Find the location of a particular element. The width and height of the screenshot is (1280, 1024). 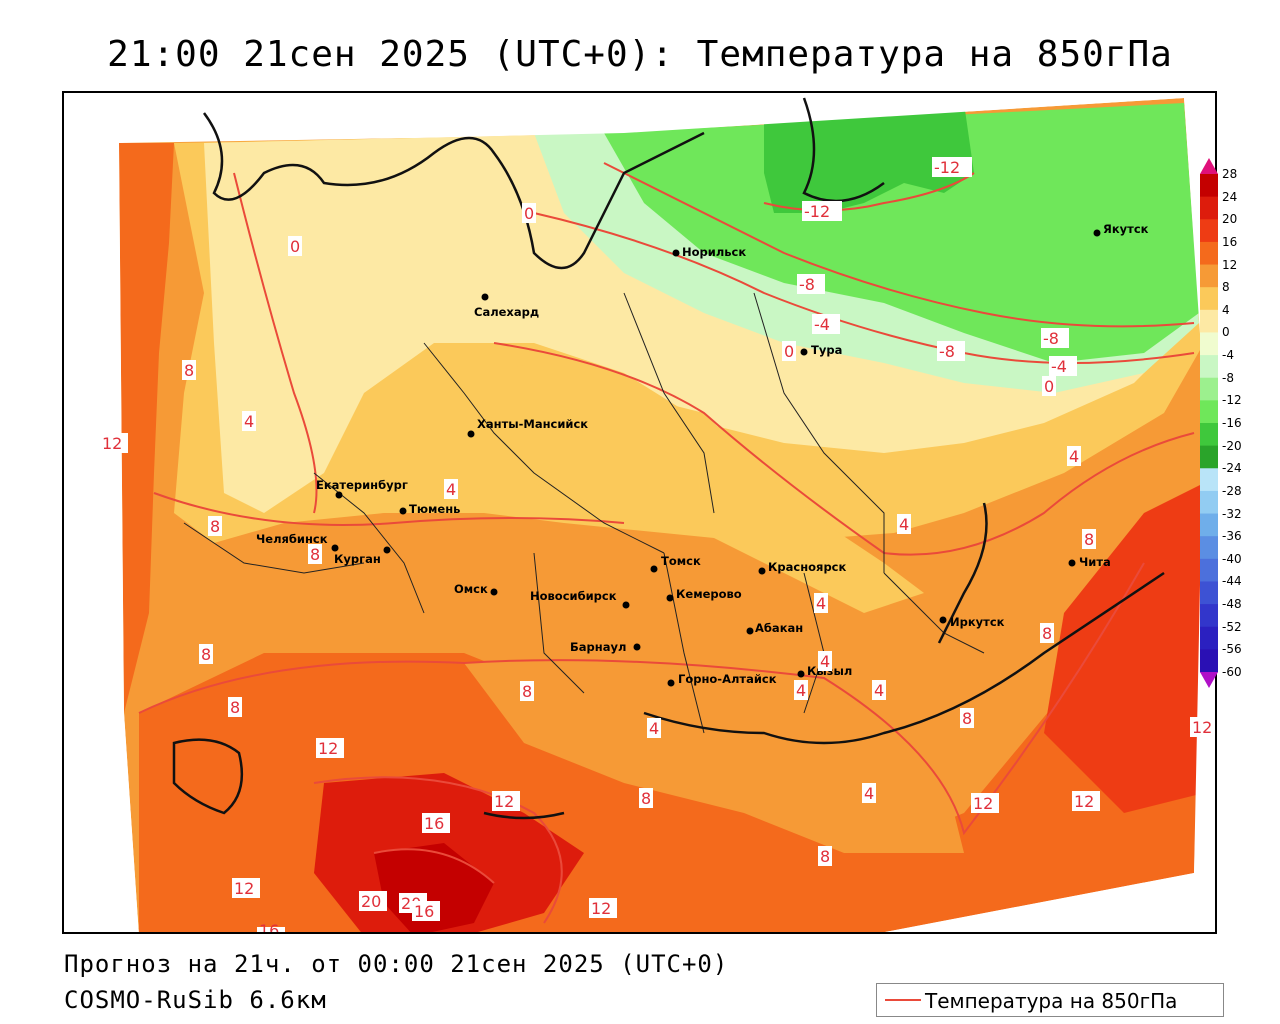

city-marker-kyzyl is located at coordinates (801, 674).